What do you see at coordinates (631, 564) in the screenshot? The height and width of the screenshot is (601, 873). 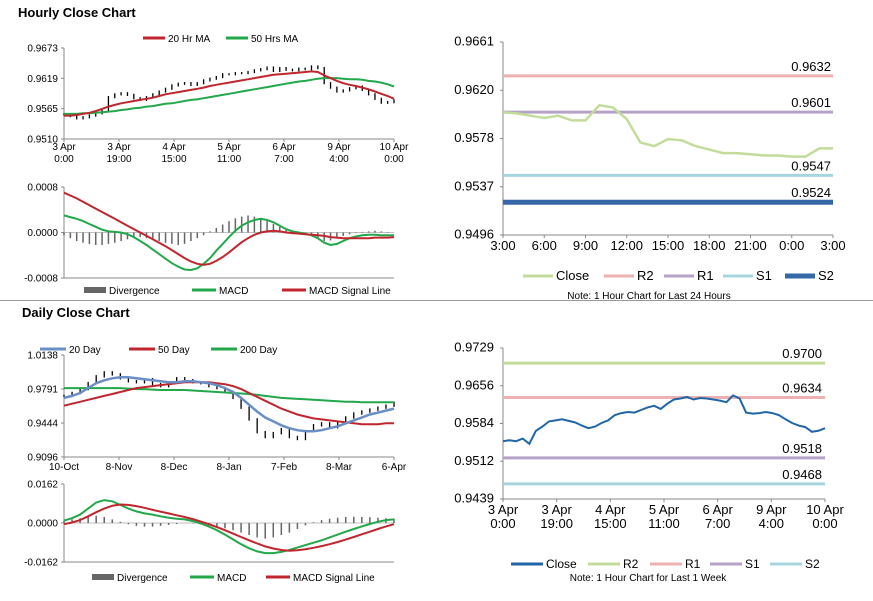 I see `daily-week-legend-label: R2` at bounding box center [631, 564].